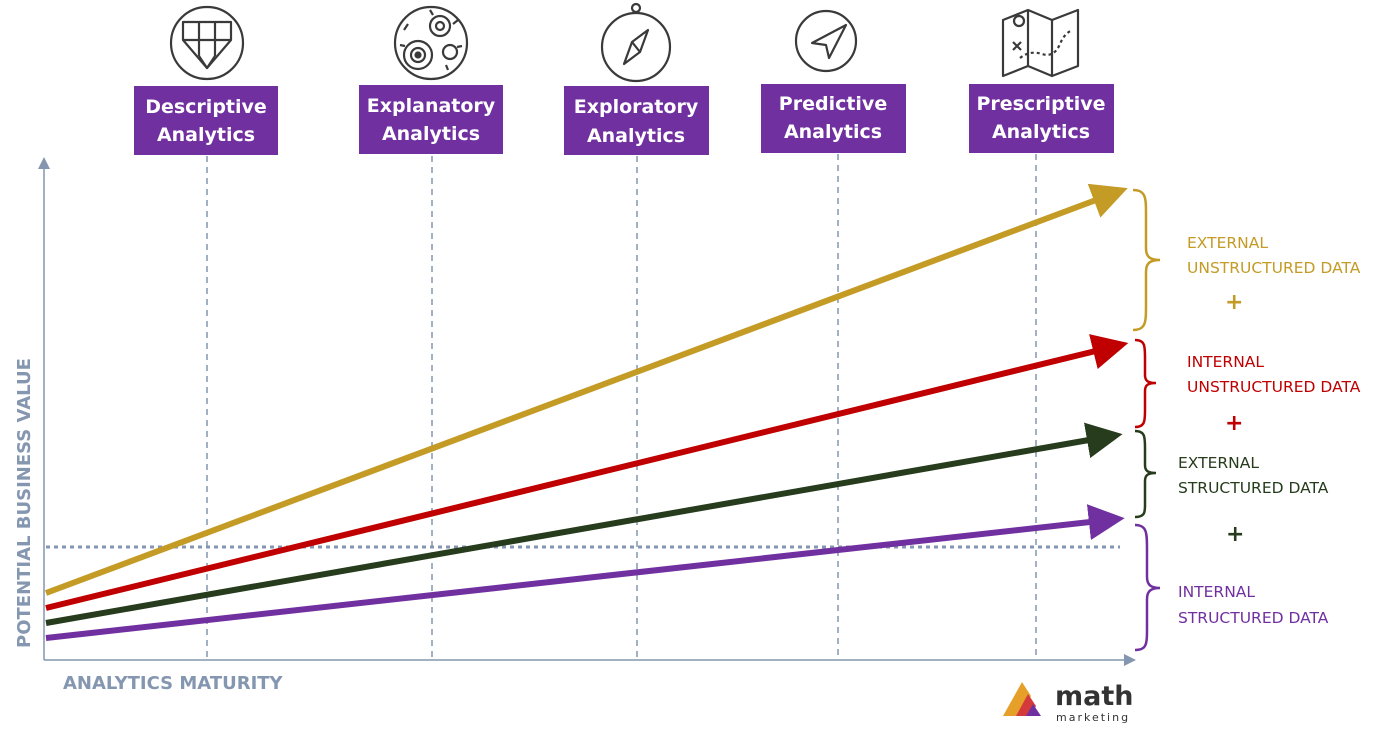 The image size is (1400, 730). Describe the element at coordinates (833, 104) in the screenshot. I see `stage-label-line1: Predictive` at that location.